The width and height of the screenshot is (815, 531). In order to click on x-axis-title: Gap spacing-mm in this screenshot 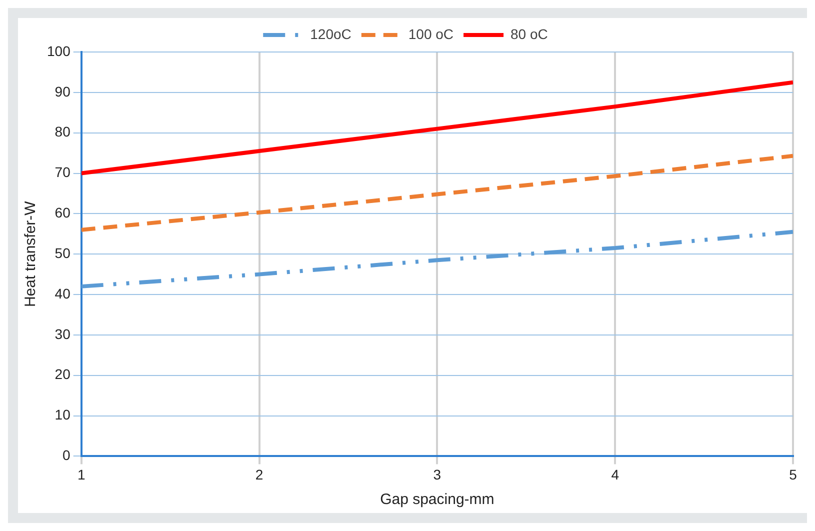, I will do `click(437, 499)`.